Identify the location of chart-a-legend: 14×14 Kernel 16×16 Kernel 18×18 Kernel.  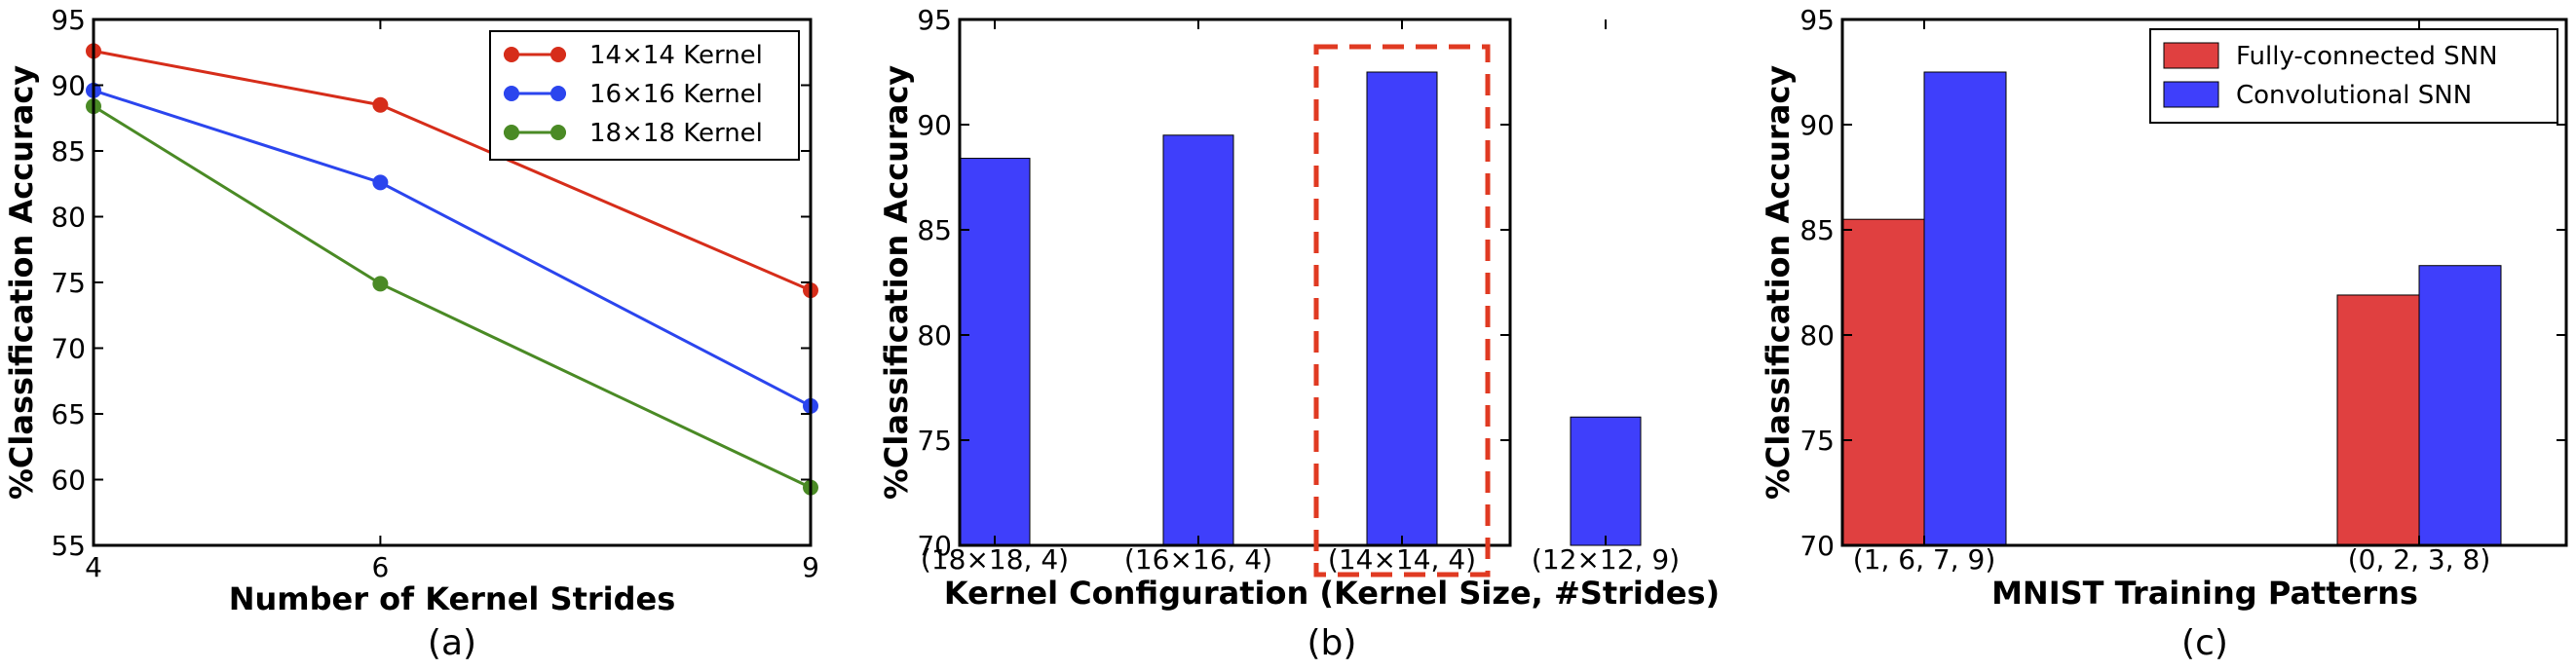
(644, 95).